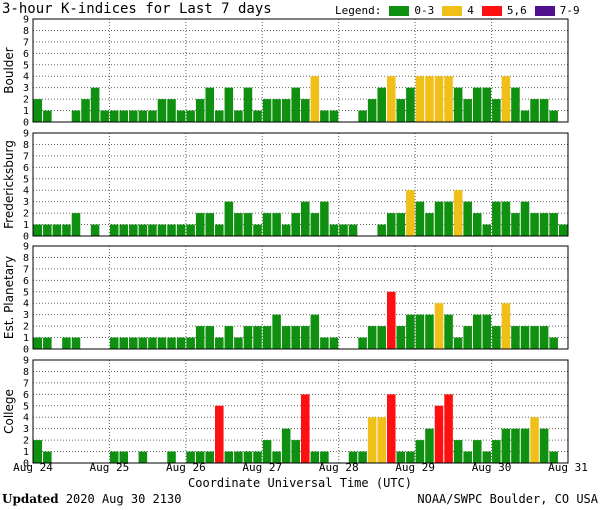  Describe the element at coordinates (399, 10) in the screenshot. I see `legend-swatch` at that location.